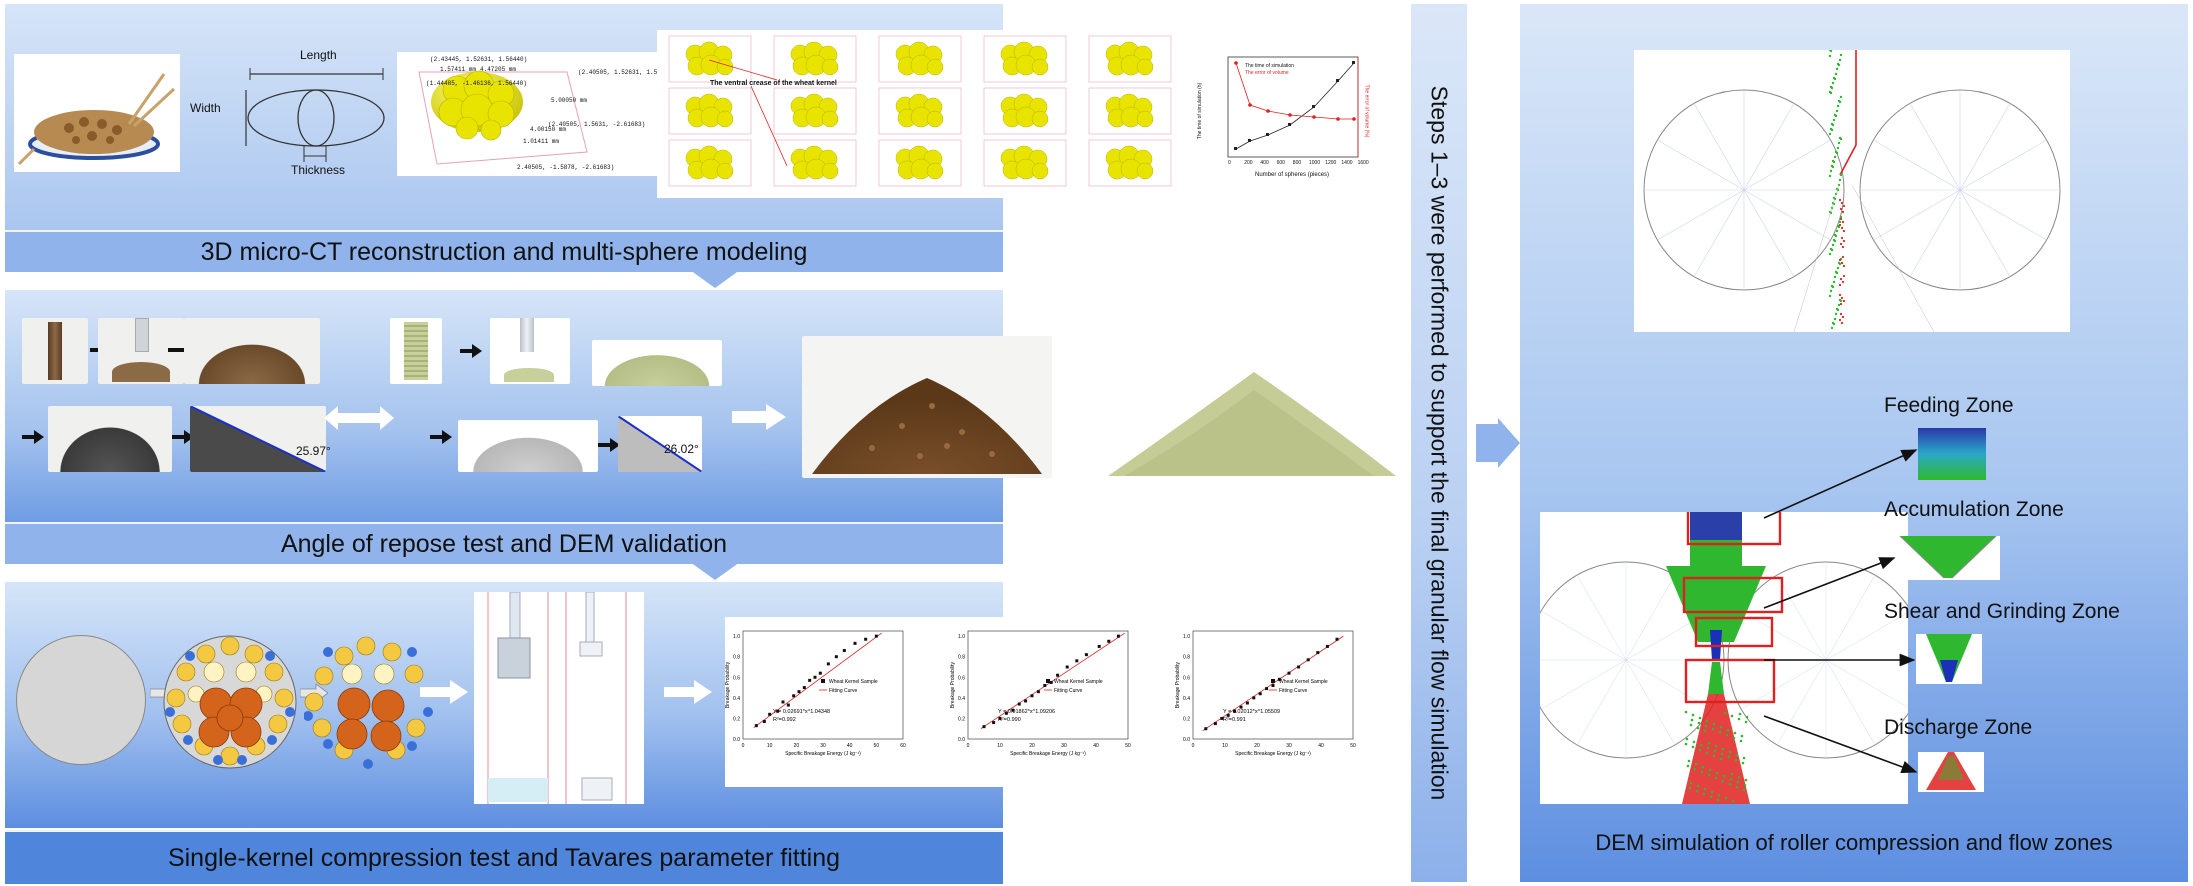  I want to click on sim-heap-grey-image, so click(528, 446).